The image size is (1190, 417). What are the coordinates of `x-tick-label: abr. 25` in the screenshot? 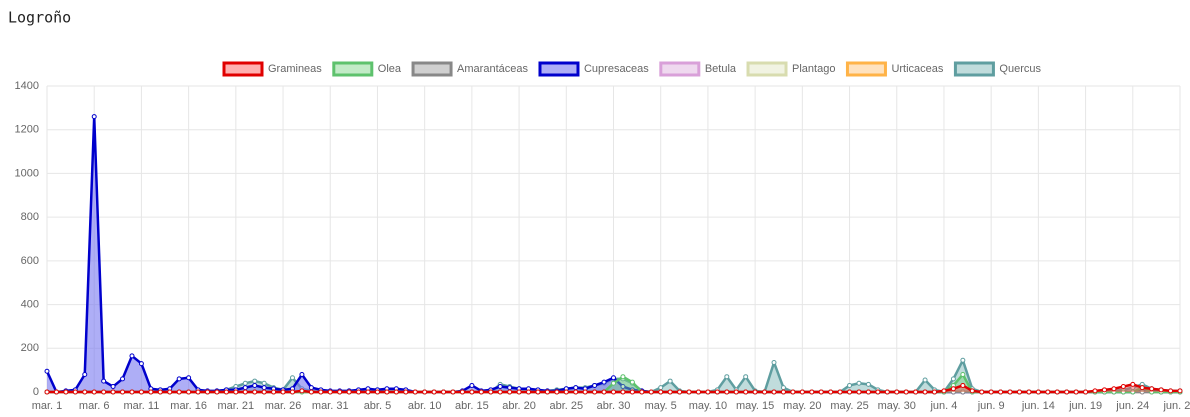 It's located at (566, 406).